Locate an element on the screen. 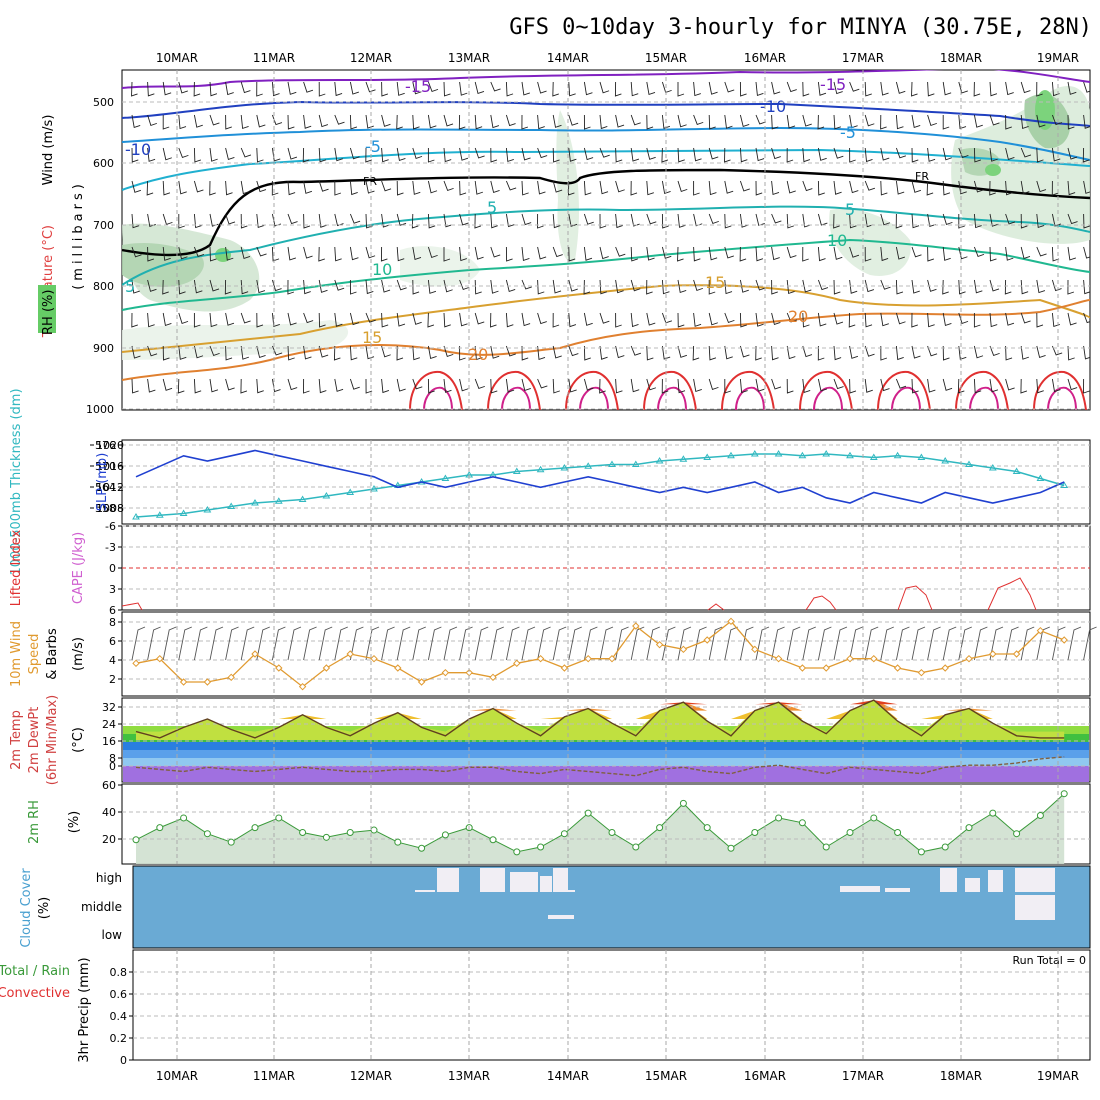  bottom-date-label: 19MAR is located at coordinates (1058, 1076).